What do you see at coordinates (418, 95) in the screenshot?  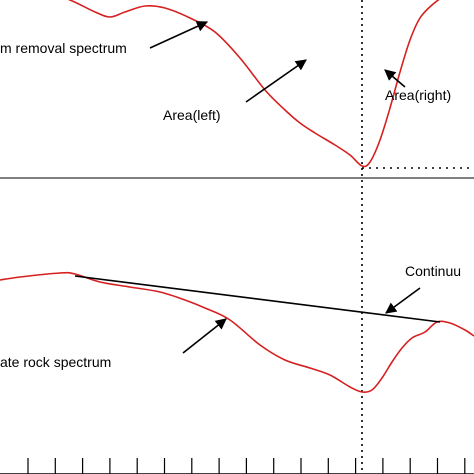 I see `area-right-label: Area(right)` at bounding box center [418, 95].